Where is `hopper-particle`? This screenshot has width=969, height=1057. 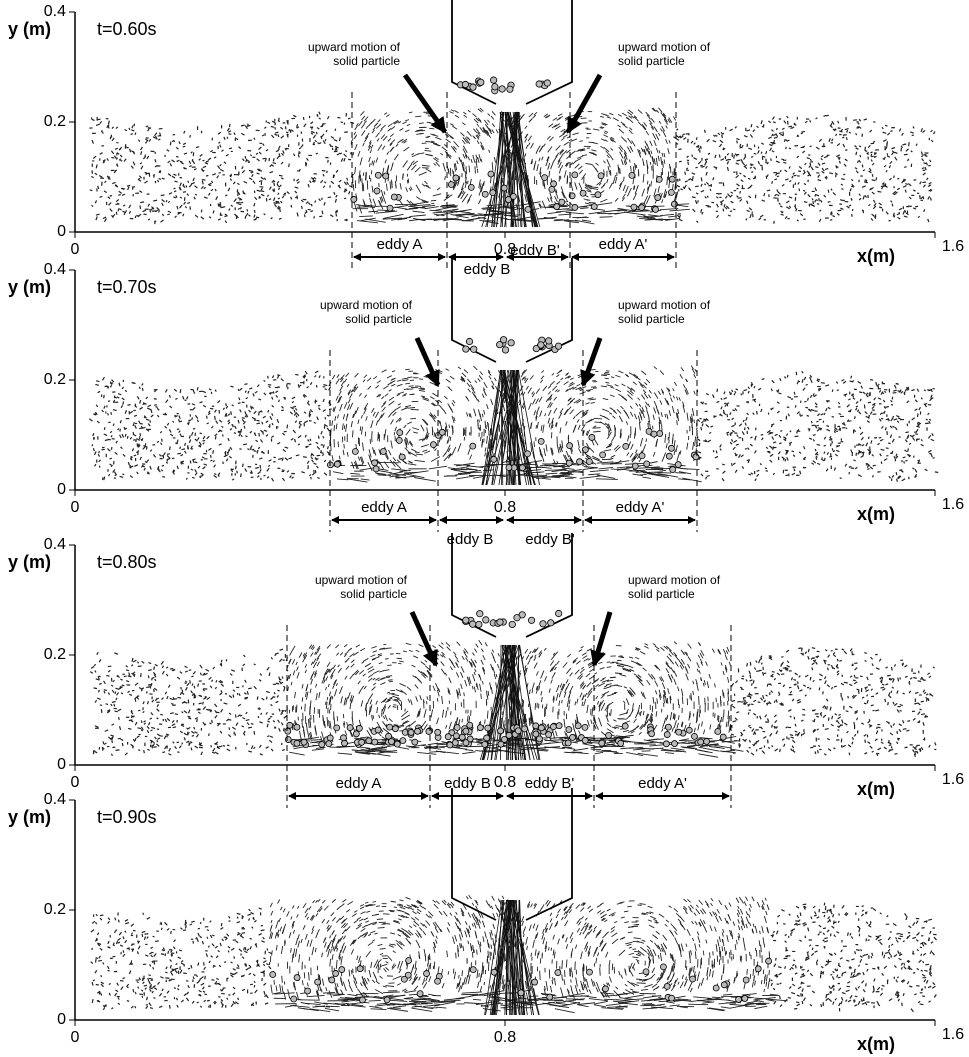
hopper-particle is located at coordinates (511, 343).